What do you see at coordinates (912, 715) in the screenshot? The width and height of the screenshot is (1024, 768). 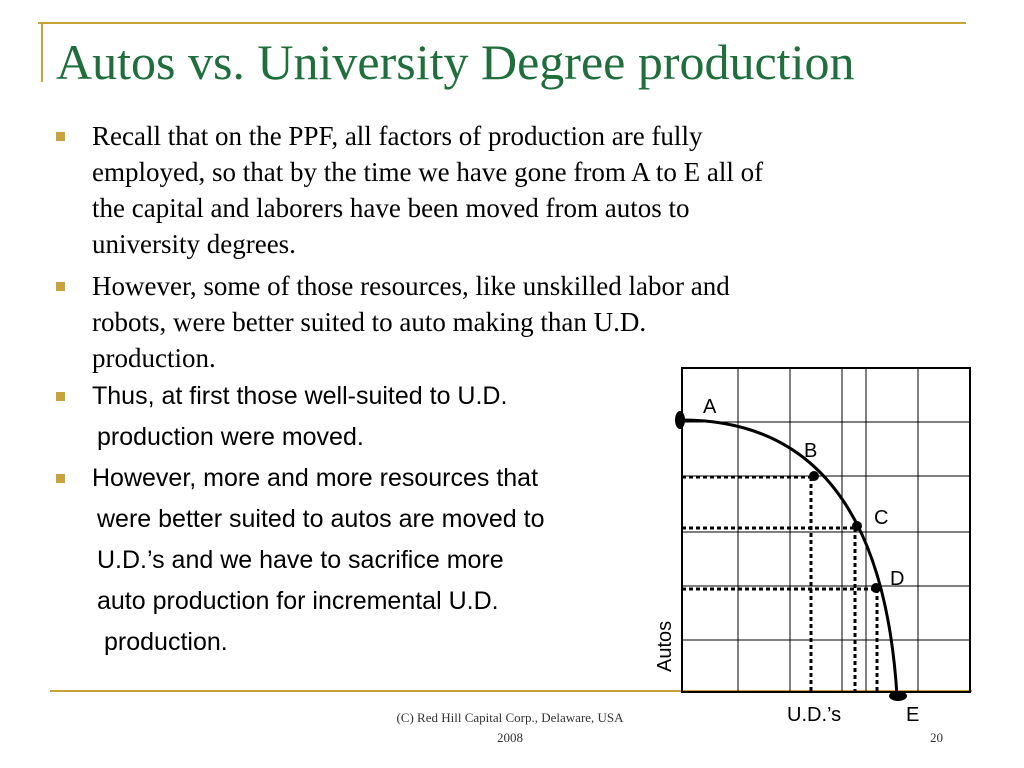 I see `point-label-e: E` at bounding box center [912, 715].